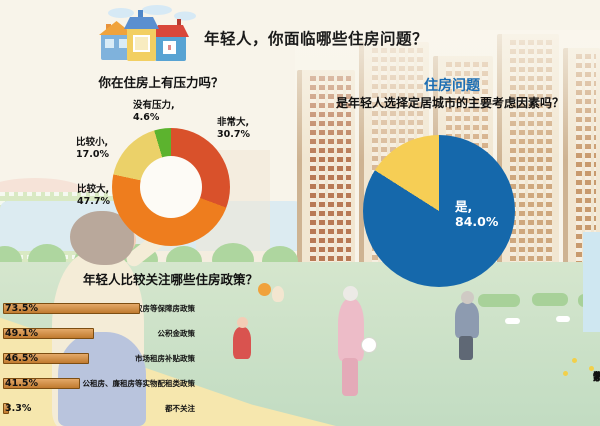  Describe the element at coordinates (351, 330) in the screenshot. I see `elderly-figure` at that location.